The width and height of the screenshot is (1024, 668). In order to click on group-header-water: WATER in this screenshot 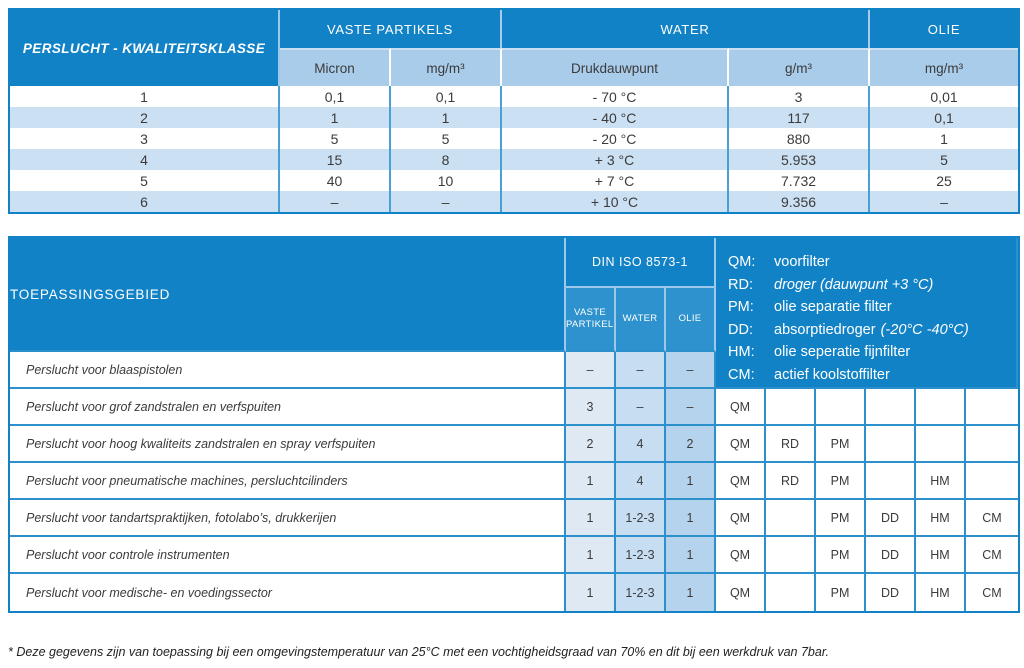, I will do `click(686, 29)`.